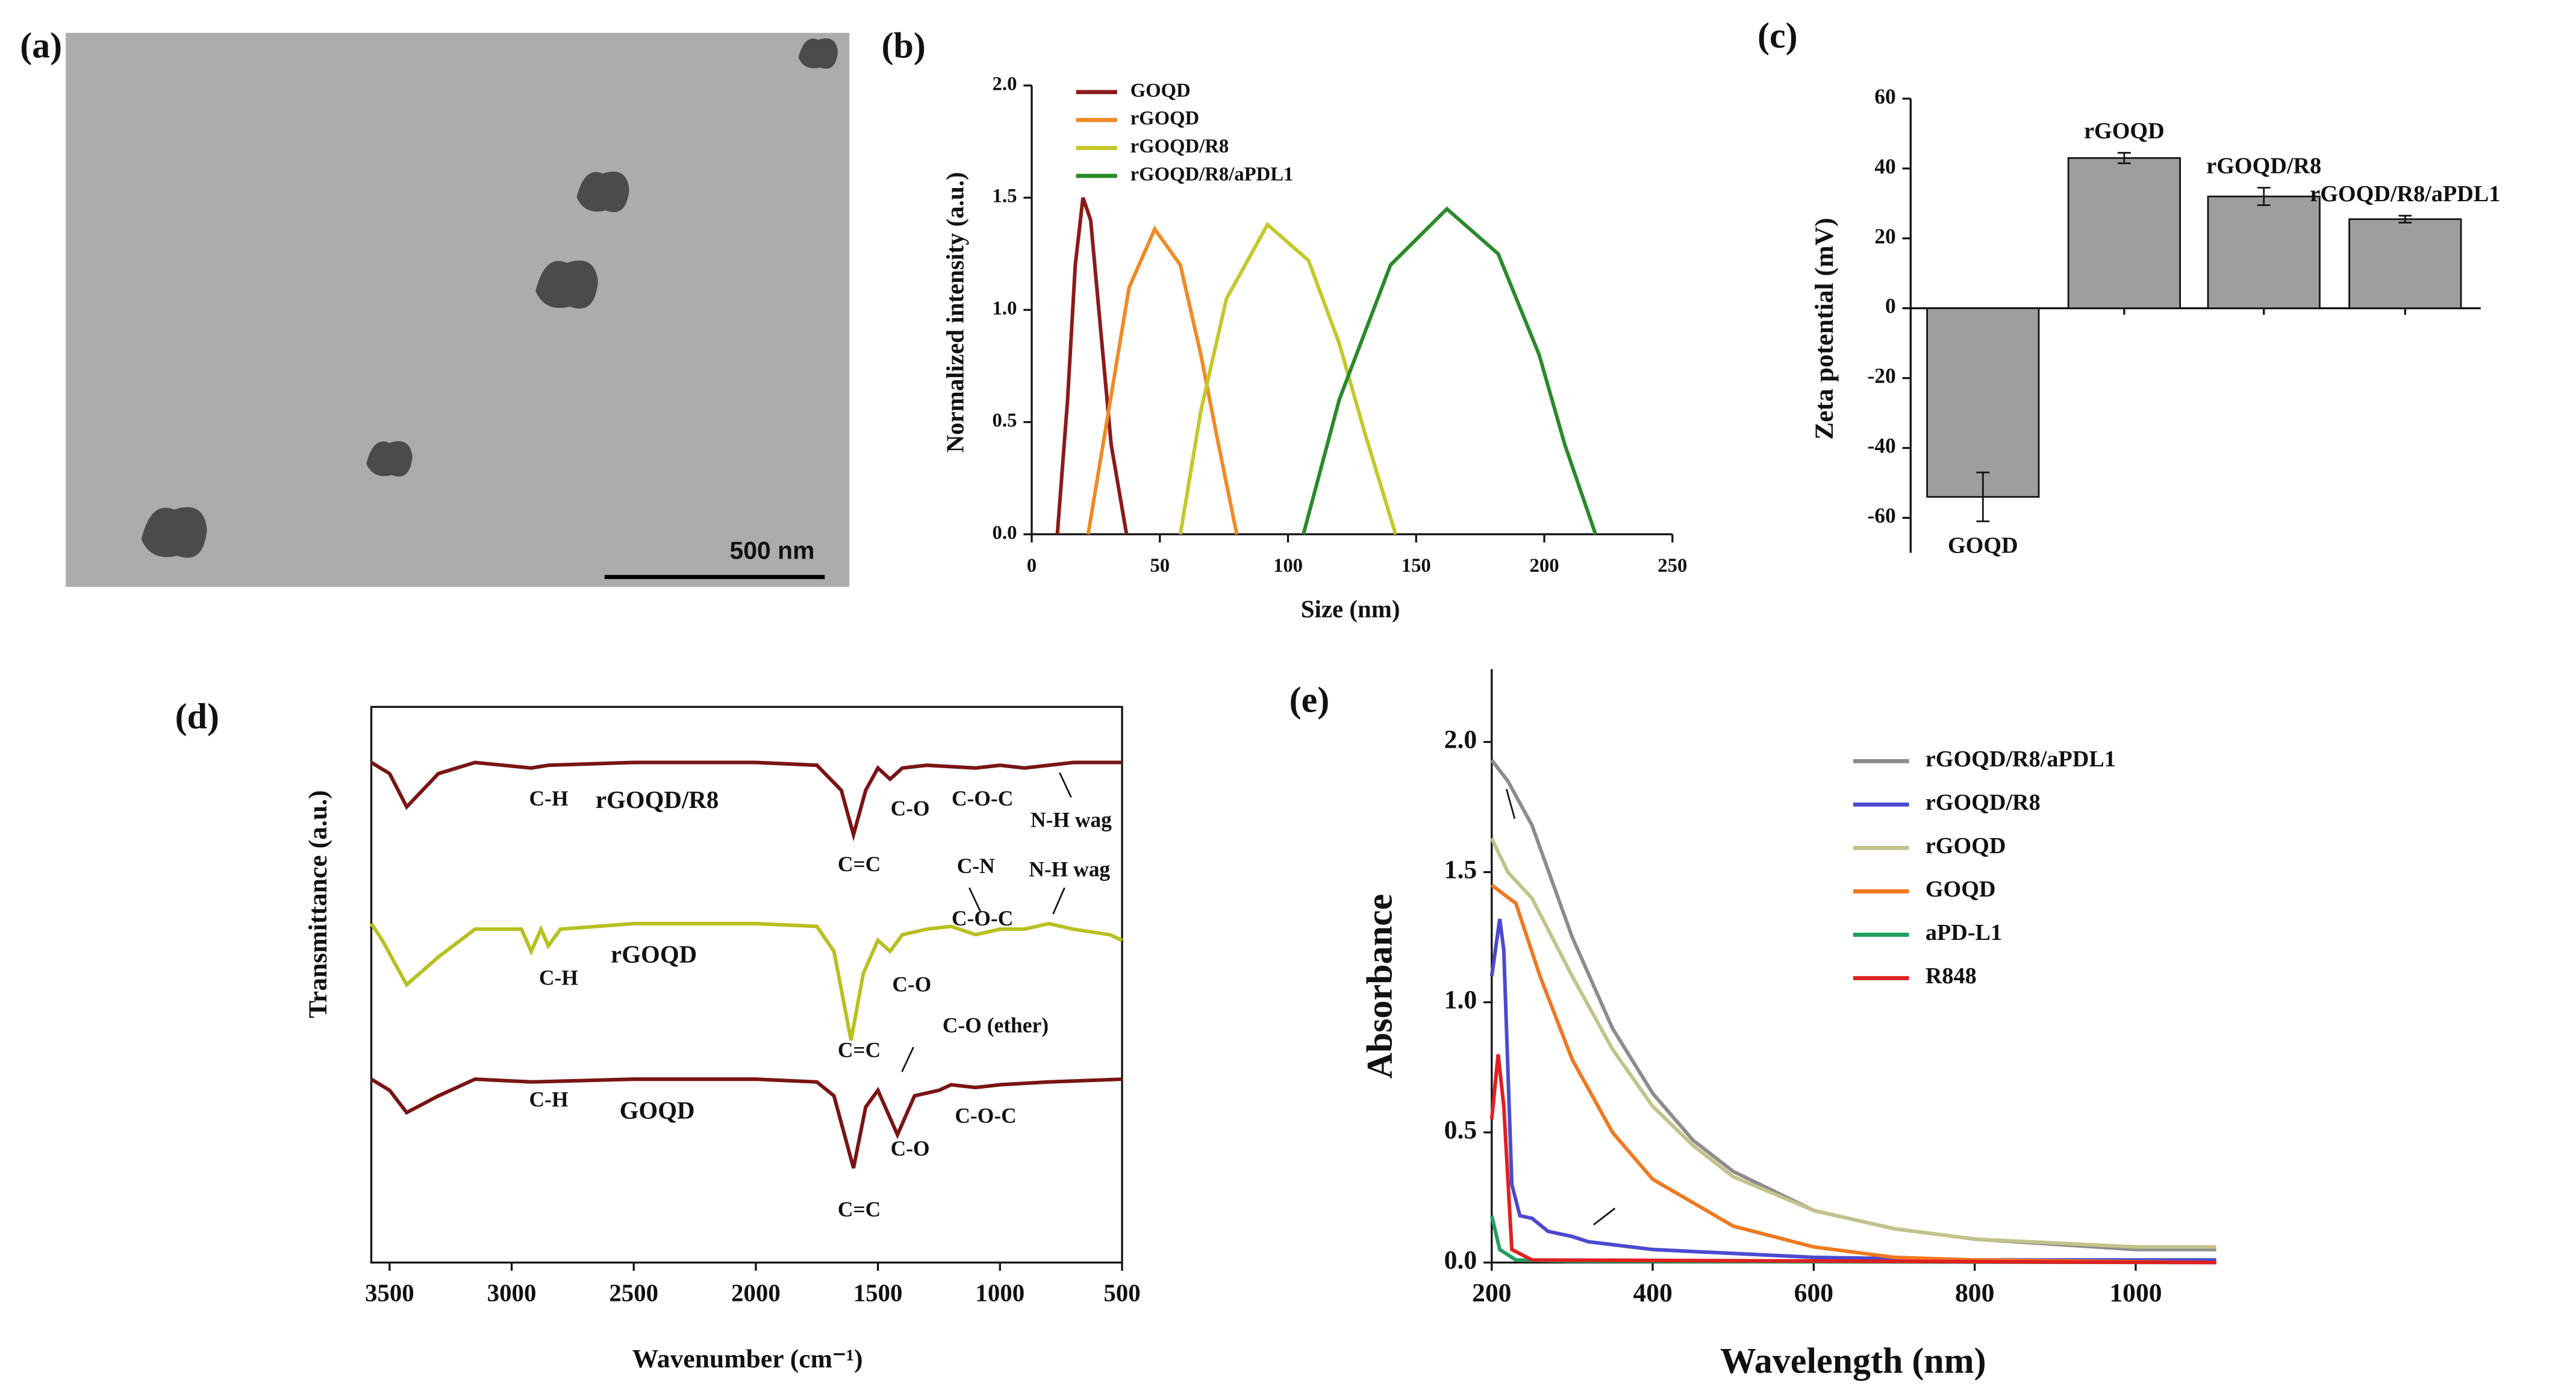 The image size is (2576, 1399). Describe the element at coordinates (2405, 194) in the screenshot. I see `bar-label: rGOQD/R8/aPDL1` at that location.